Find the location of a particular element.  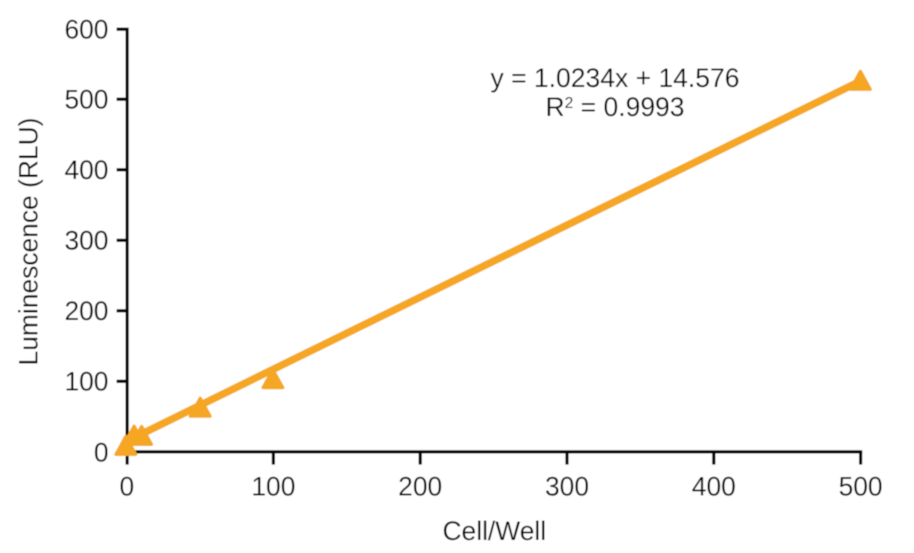

svg-text: y = 1.0234x + 14.576 is located at coordinates (614, 78).